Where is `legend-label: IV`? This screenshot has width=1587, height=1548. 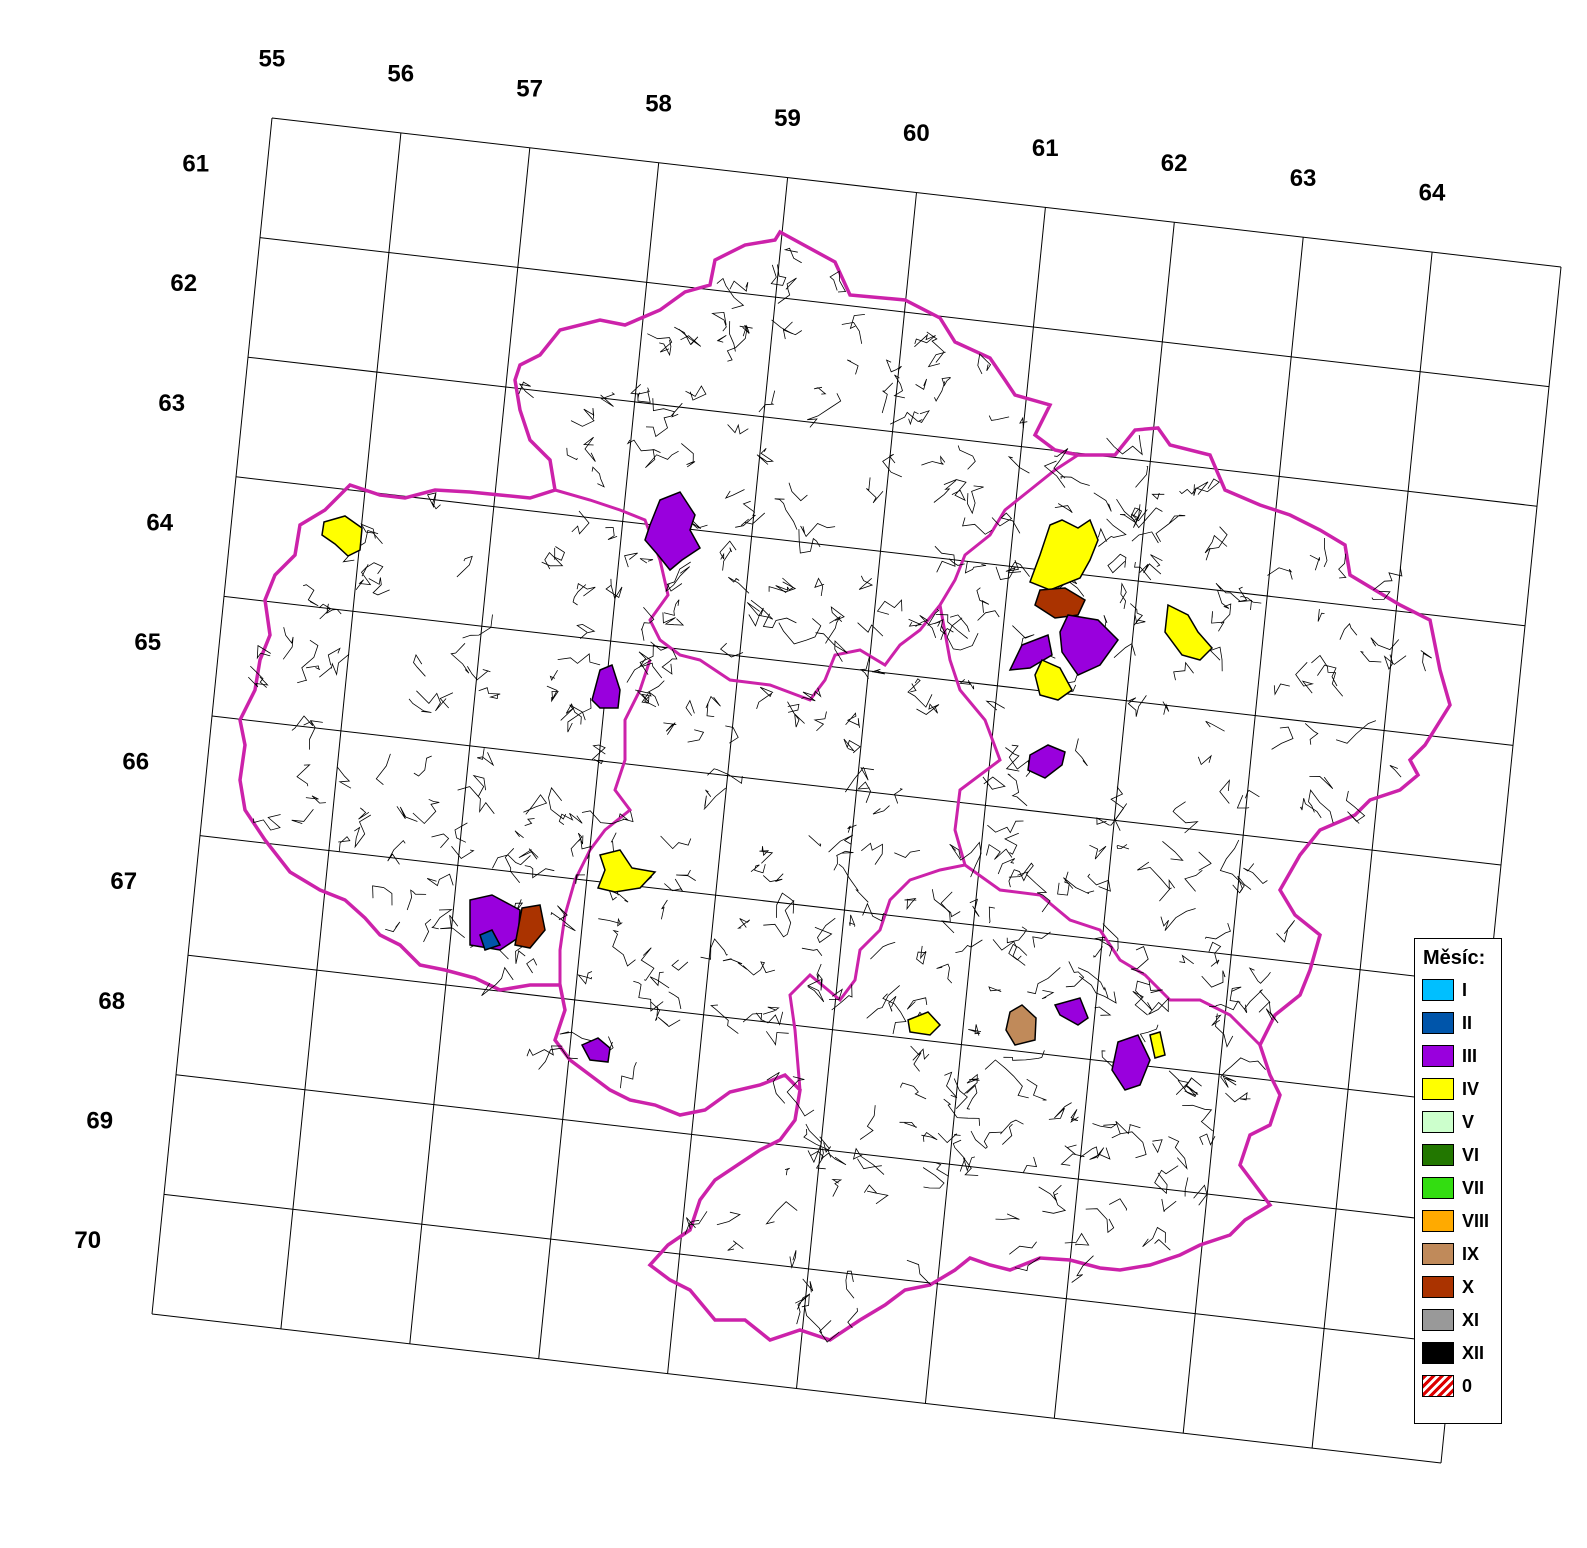
legend-label: IV is located at coordinates (1471, 1089).